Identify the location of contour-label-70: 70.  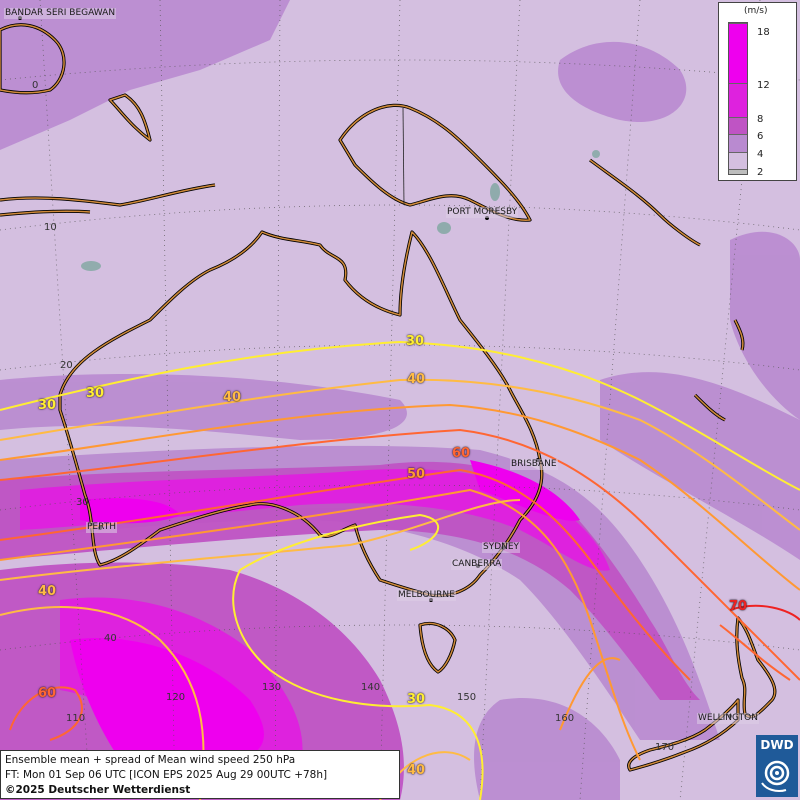
(738, 606).